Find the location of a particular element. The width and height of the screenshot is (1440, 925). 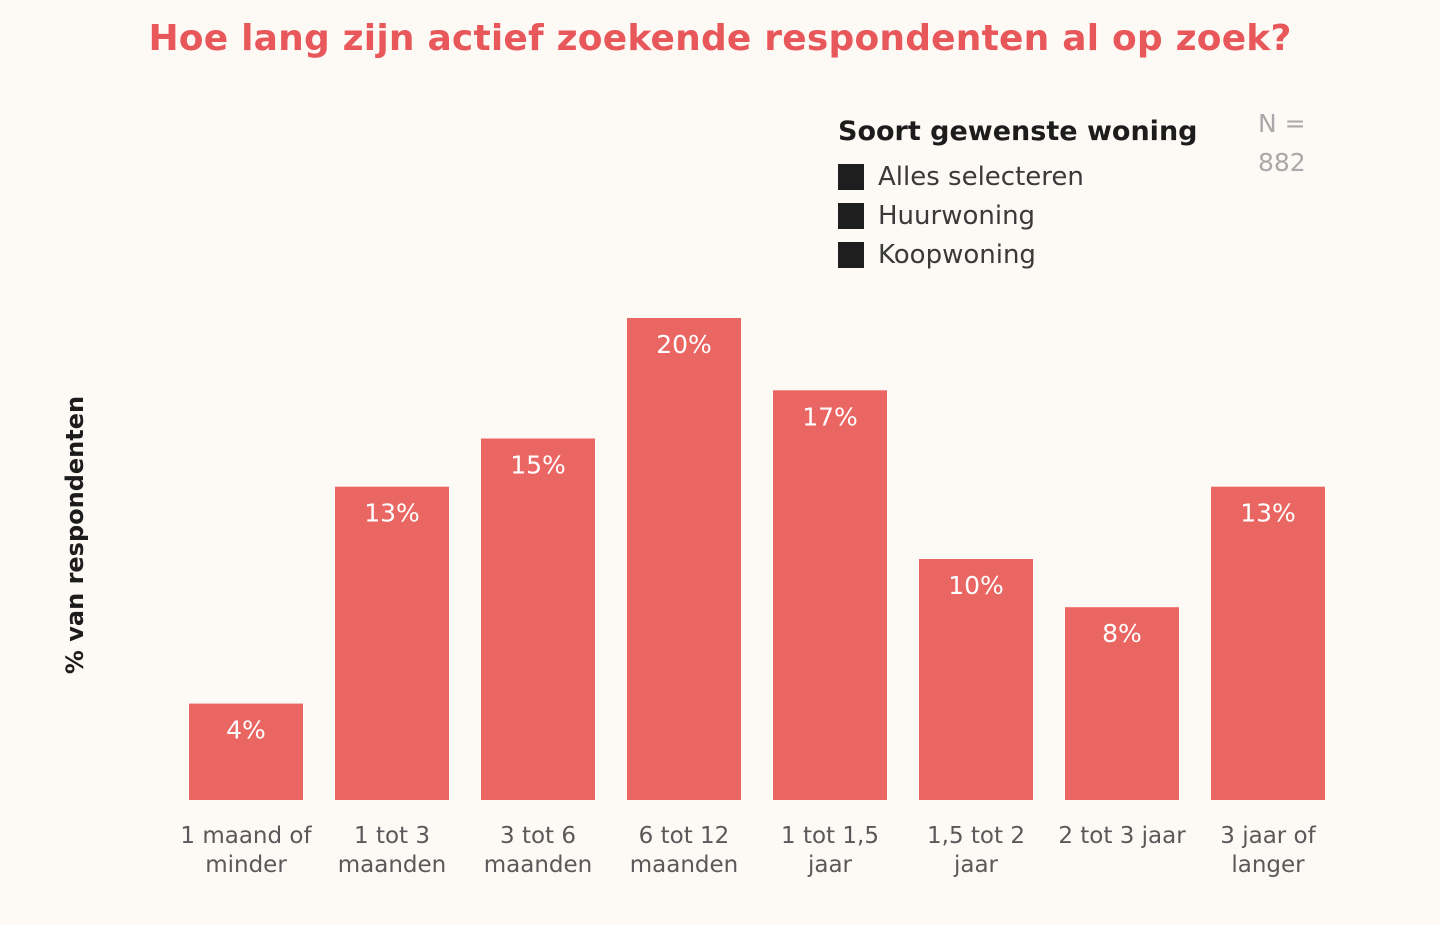

sample-size-value: 882 is located at coordinates (1282, 162).